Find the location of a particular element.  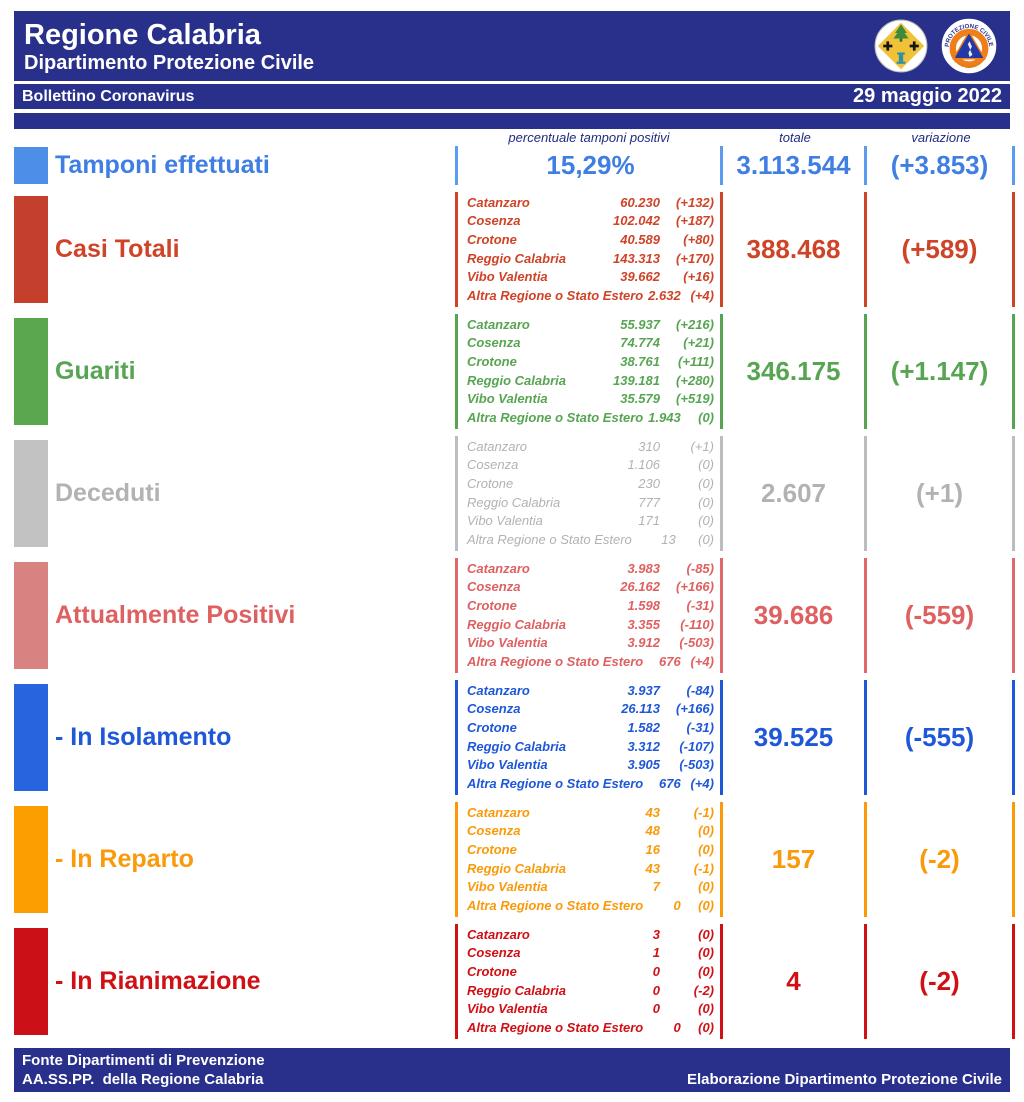

province-line: Vibo Valentia 171 (0) is located at coordinates (590, 521).